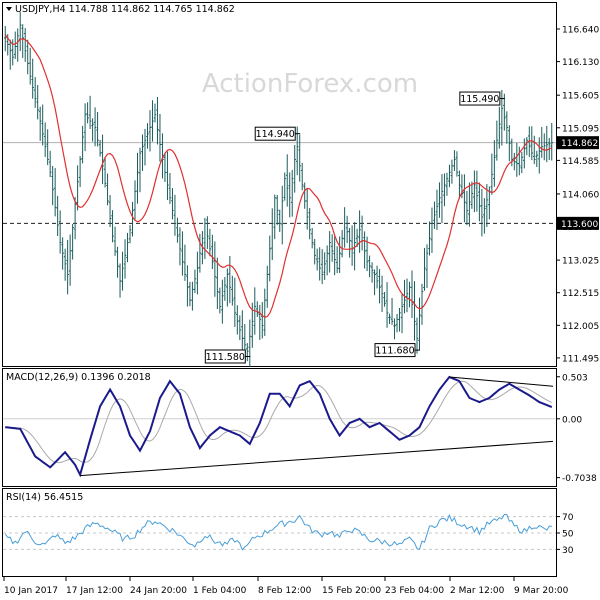  Describe the element at coordinates (285, 591) in the screenshot. I see `time-tick-label: 8 Feb 12:00` at that location.